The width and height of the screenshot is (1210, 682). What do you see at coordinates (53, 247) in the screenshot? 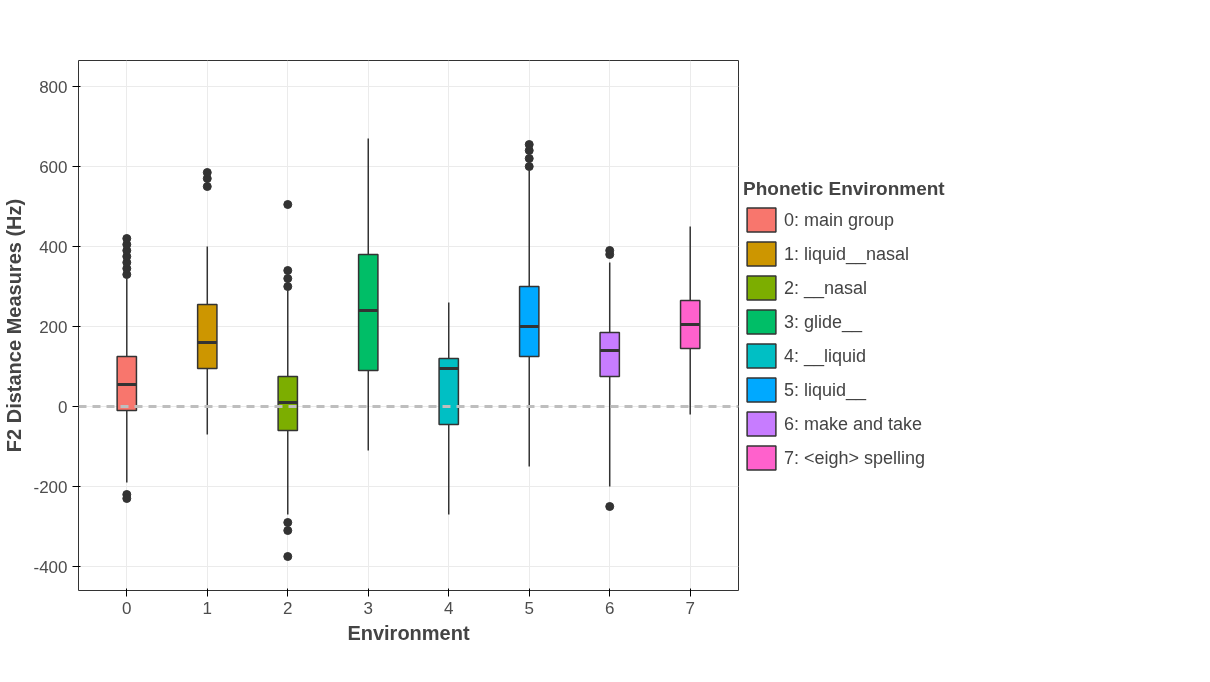
I see `y-tick-label: 400` at bounding box center [53, 247].